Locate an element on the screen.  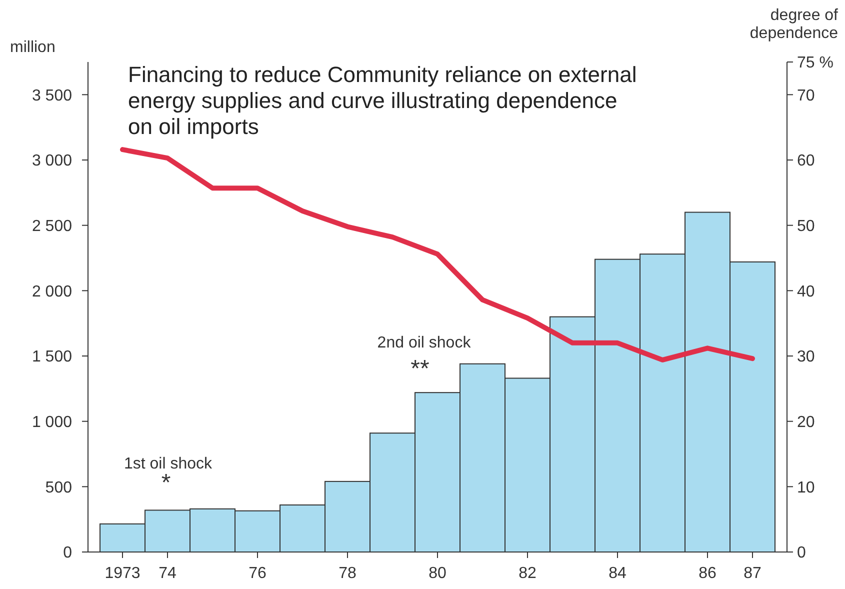
y-tick-label: 2 000 is located at coordinates (52, 291).